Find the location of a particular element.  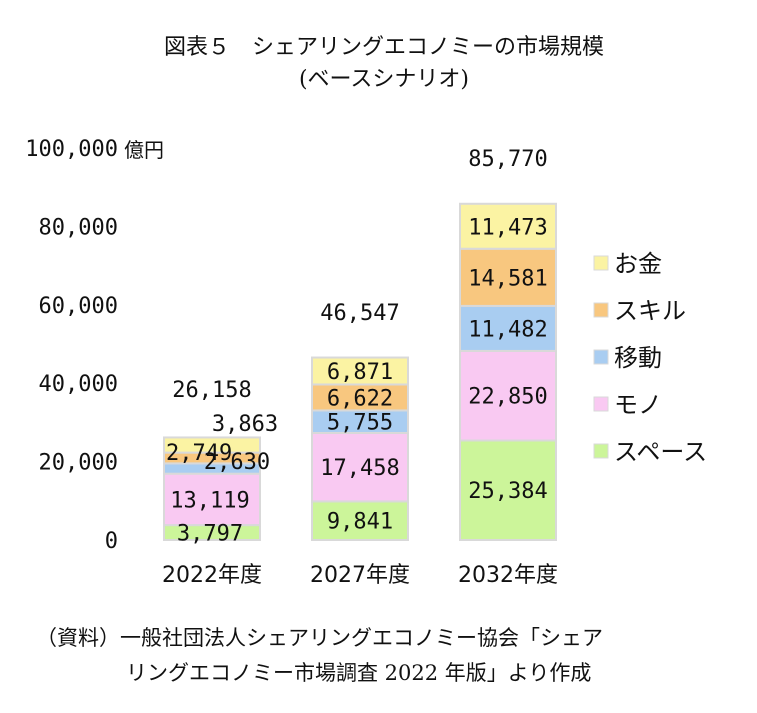

legend-label: スキル is located at coordinates (650, 311).